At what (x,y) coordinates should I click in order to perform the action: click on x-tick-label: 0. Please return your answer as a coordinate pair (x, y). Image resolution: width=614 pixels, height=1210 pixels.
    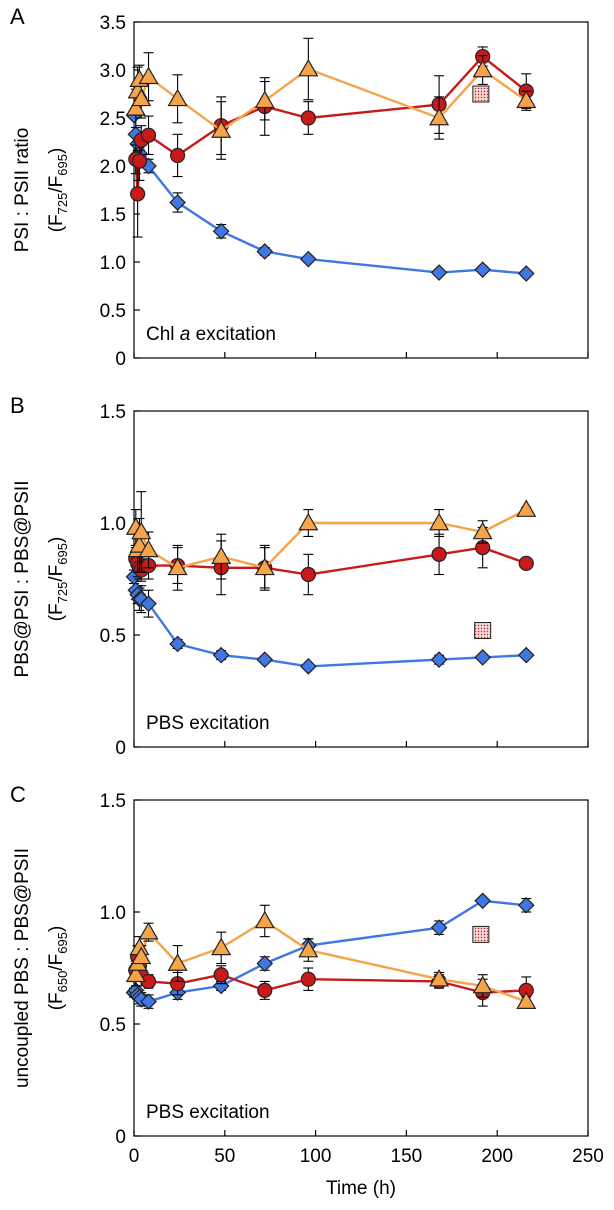
    Looking at the image, I should click on (134, 1156).